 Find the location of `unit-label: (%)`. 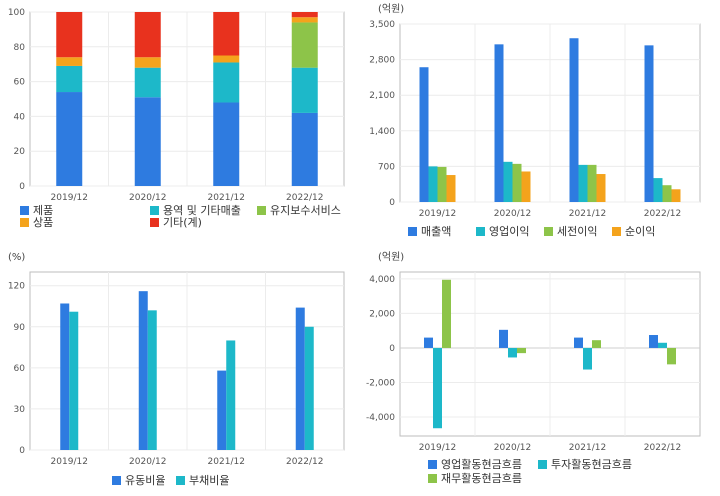

unit-label: (%) is located at coordinates (16, 257).